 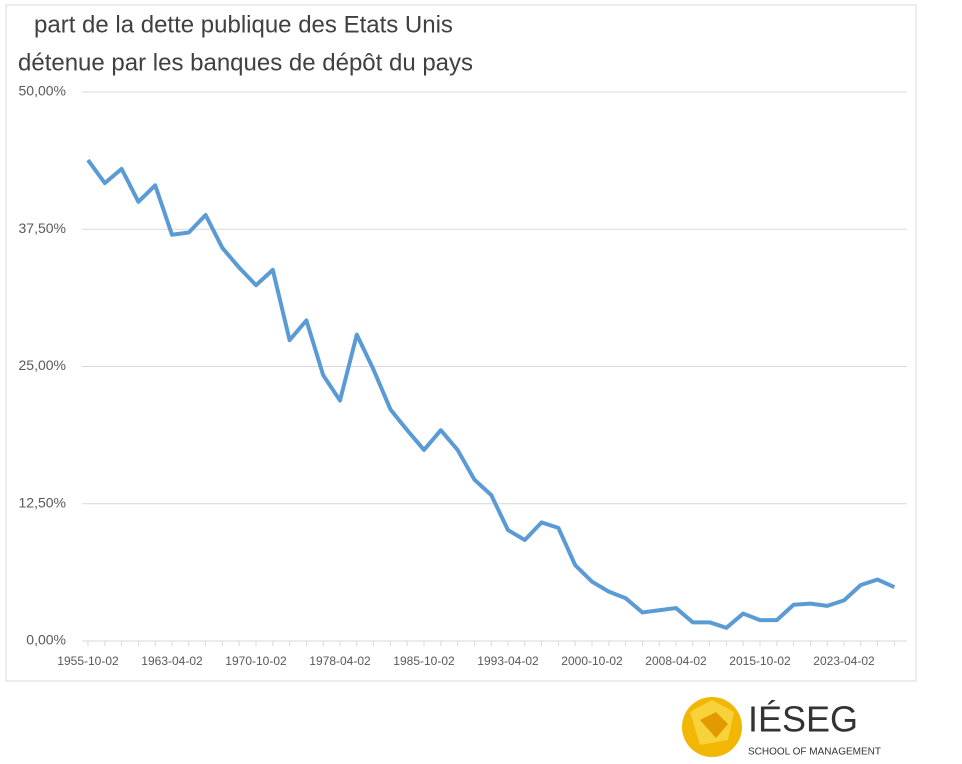 I want to click on logo: IÉSEG SCHOOL OF MANAGEMENT, so click(x=781, y=727).